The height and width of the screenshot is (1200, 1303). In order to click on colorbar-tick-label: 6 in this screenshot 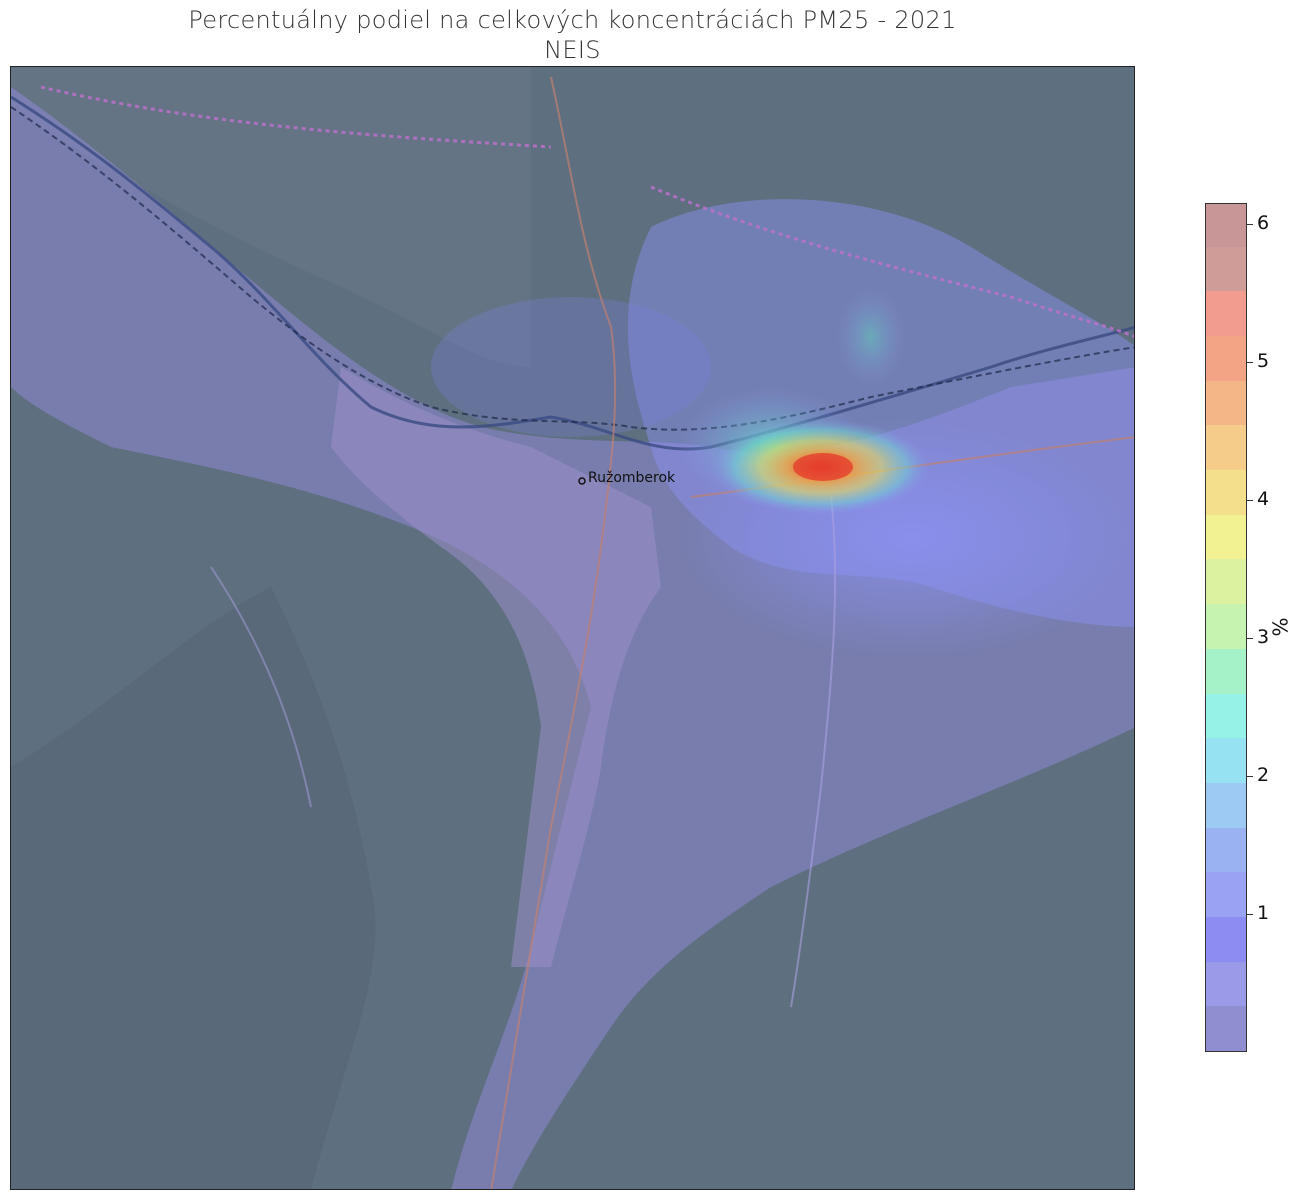, I will do `click(1263, 222)`.